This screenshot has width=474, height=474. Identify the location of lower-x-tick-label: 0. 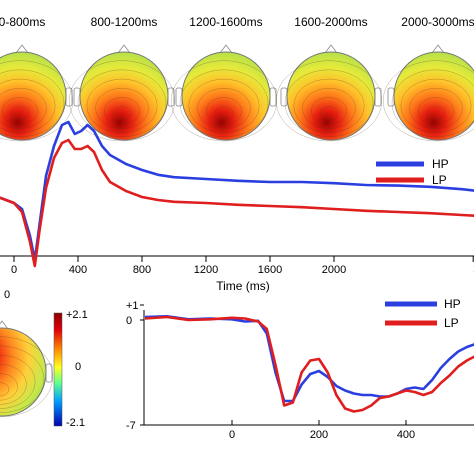
(232, 435).